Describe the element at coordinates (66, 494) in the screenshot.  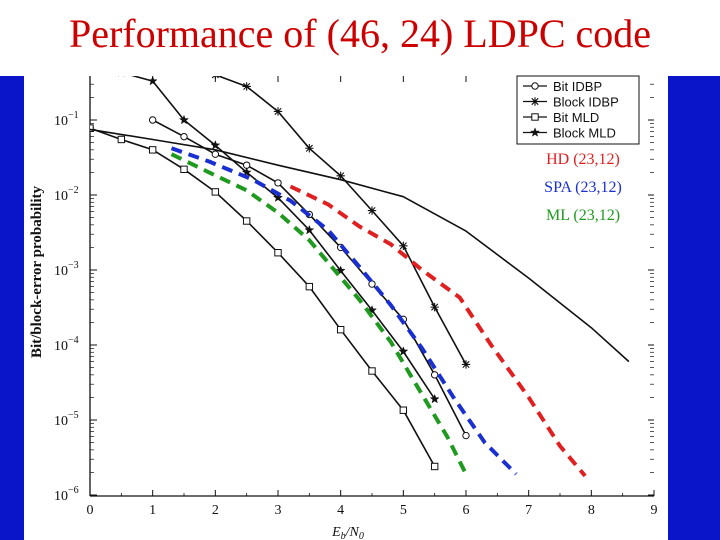
I see `y-tick-label: 10⁻⁶` at that location.